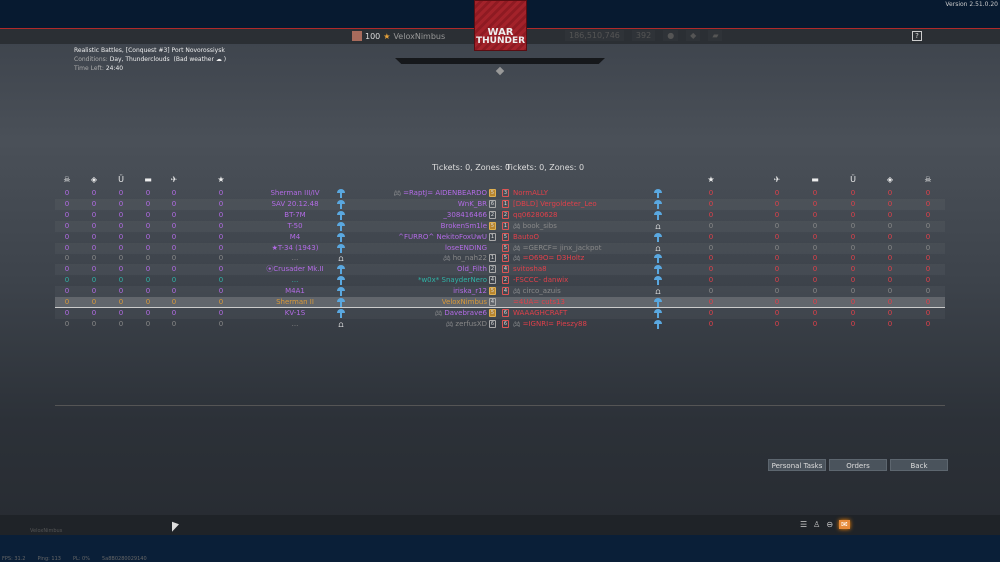 This screenshot has width=1000, height=562. Describe the element at coordinates (461, 313) in the screenshot. I see `player-name: 🎮︎ Davebrave6` at that location.